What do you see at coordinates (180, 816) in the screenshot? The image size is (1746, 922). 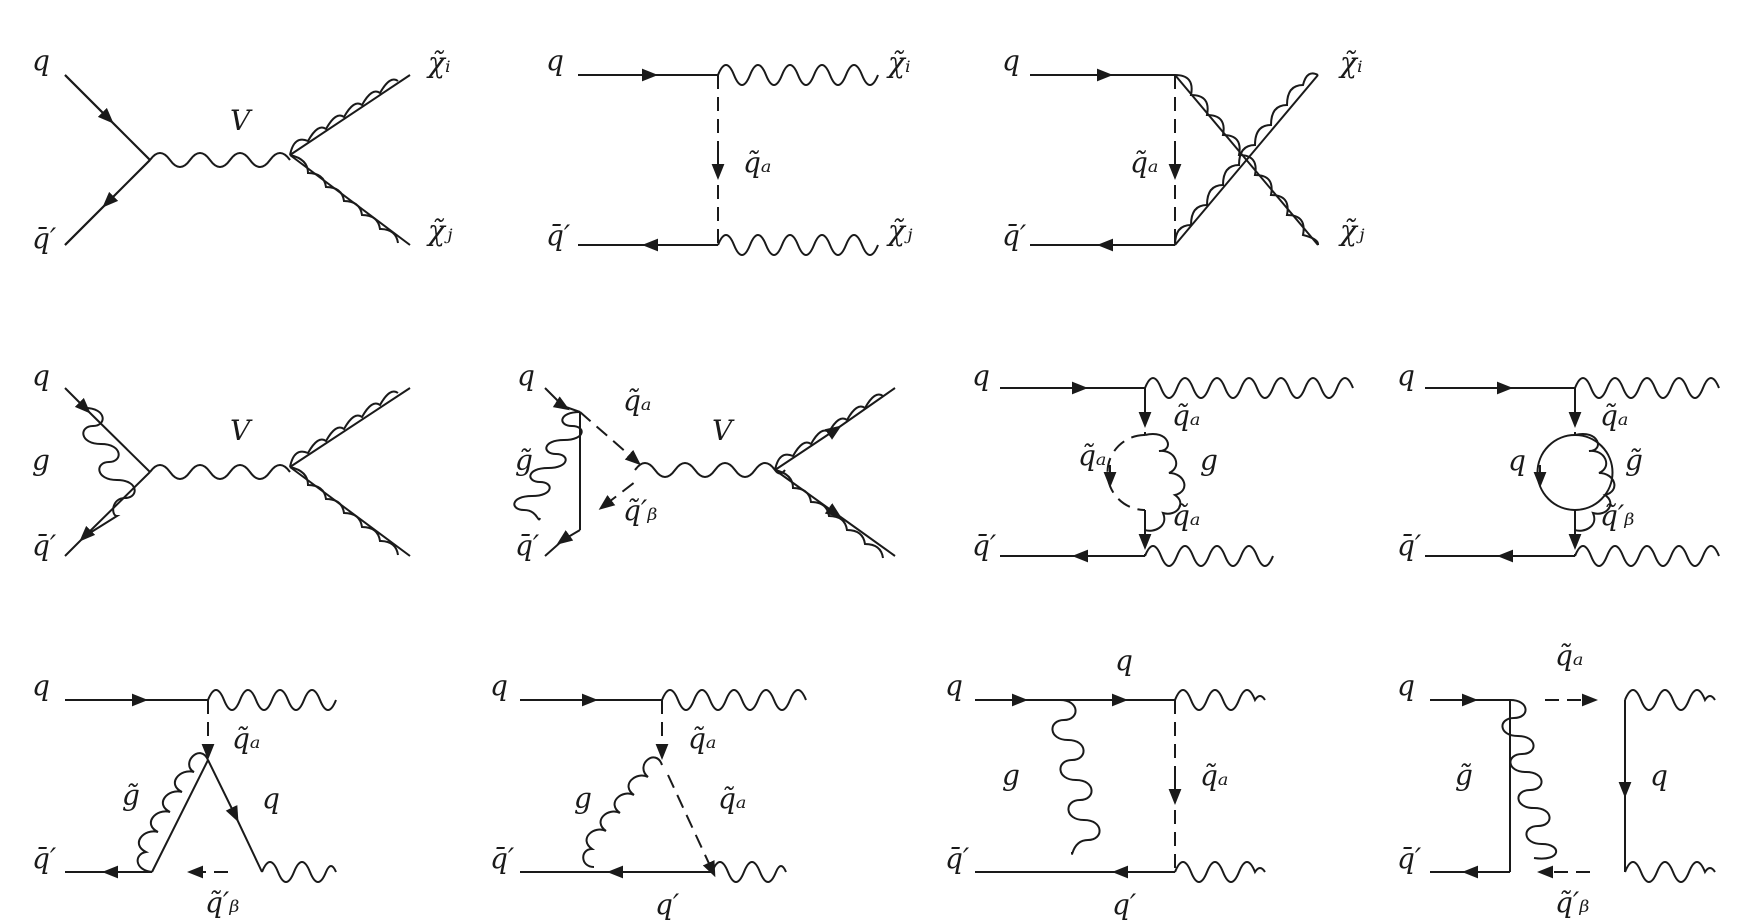 I see `gluino-line` at bounding box center [180, 816].